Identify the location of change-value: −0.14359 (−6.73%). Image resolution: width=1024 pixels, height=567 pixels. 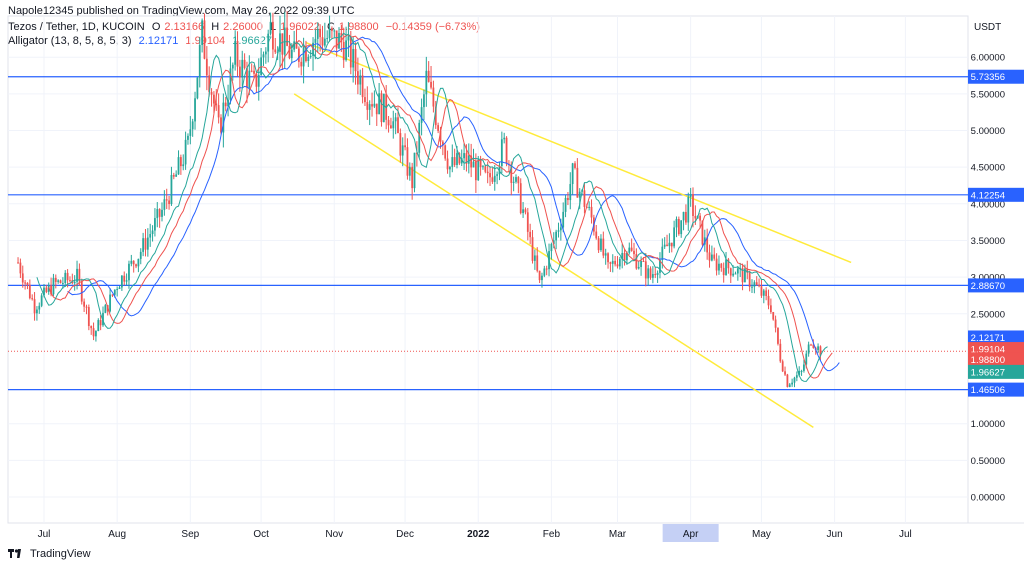
(432, 27).